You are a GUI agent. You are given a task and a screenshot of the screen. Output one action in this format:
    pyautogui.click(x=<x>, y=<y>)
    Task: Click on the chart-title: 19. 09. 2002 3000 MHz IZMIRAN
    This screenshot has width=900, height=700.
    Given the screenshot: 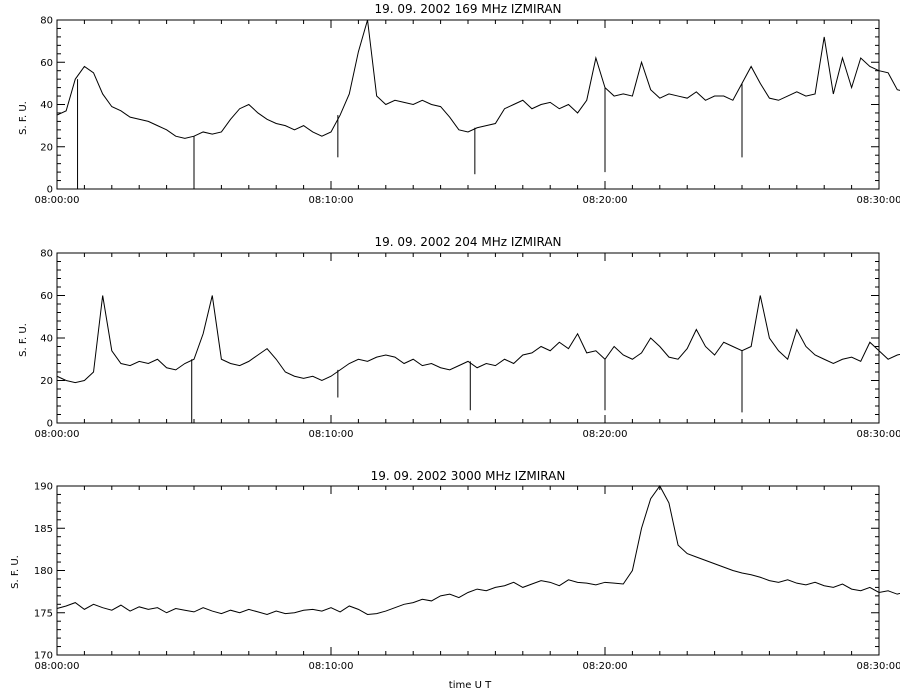 What is the action you would take?
    pyautogui.click(x=468, y=476)
    